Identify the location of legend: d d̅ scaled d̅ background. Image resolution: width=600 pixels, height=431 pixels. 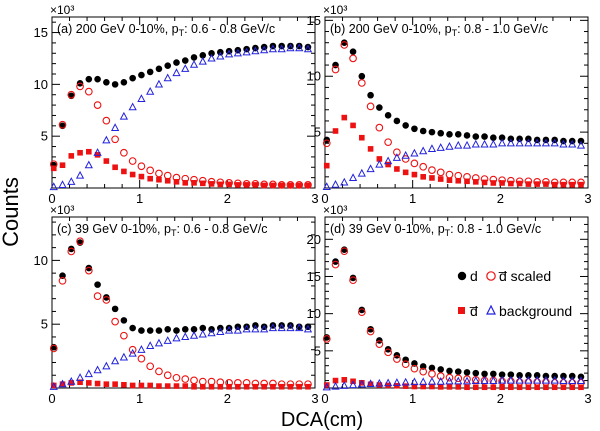
(514, 293).